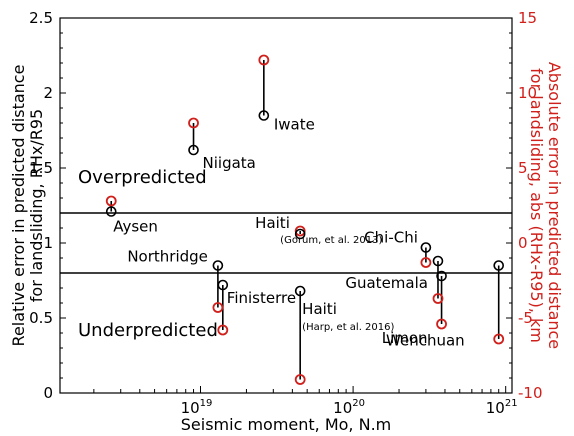 Image resolution: width=574 pixels, height=436 pixels. I want to click on reference-lines-layer, so click(286, 243).